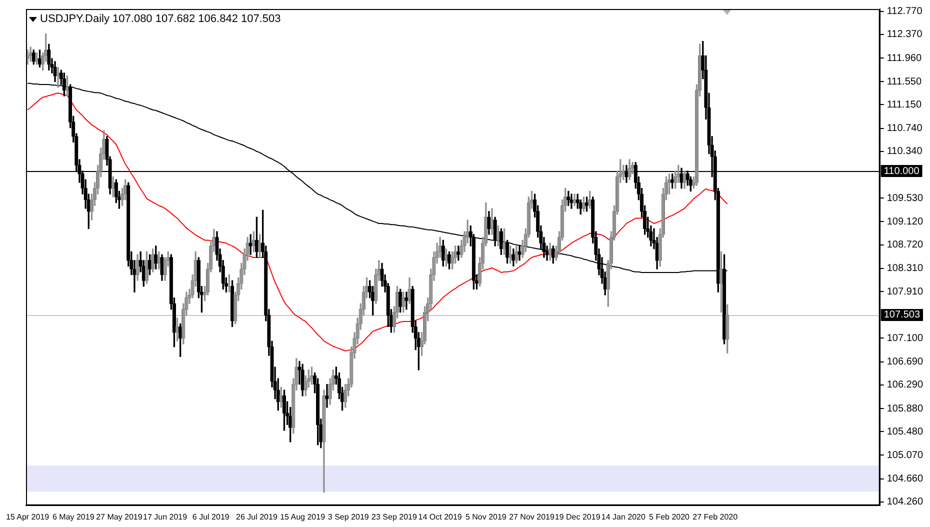  I want to click on x-tick-label: 27 Nov 2019, so click(532, 517).